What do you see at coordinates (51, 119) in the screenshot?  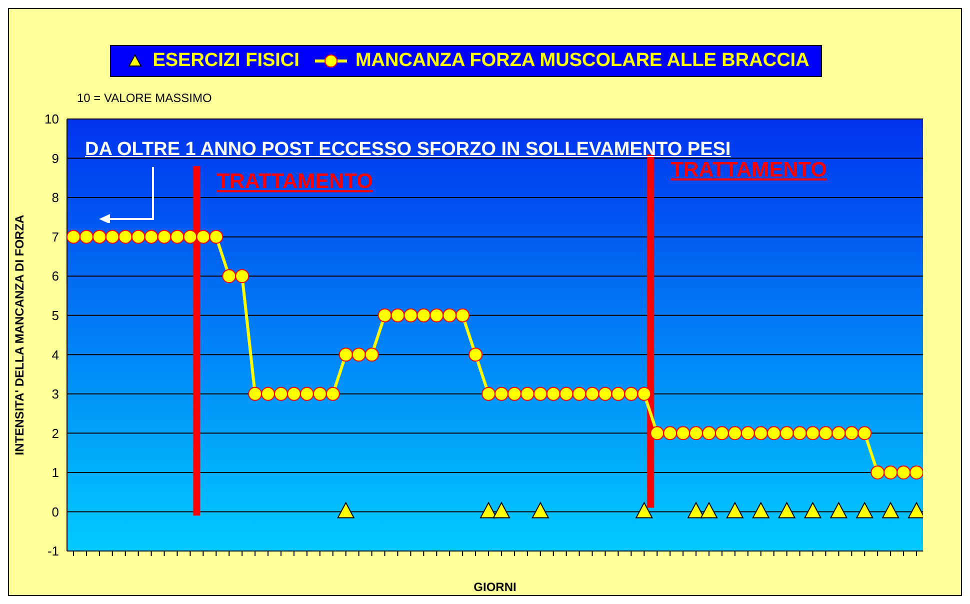 I see `y-tick-label: 10` at bounding box center [51, 119].